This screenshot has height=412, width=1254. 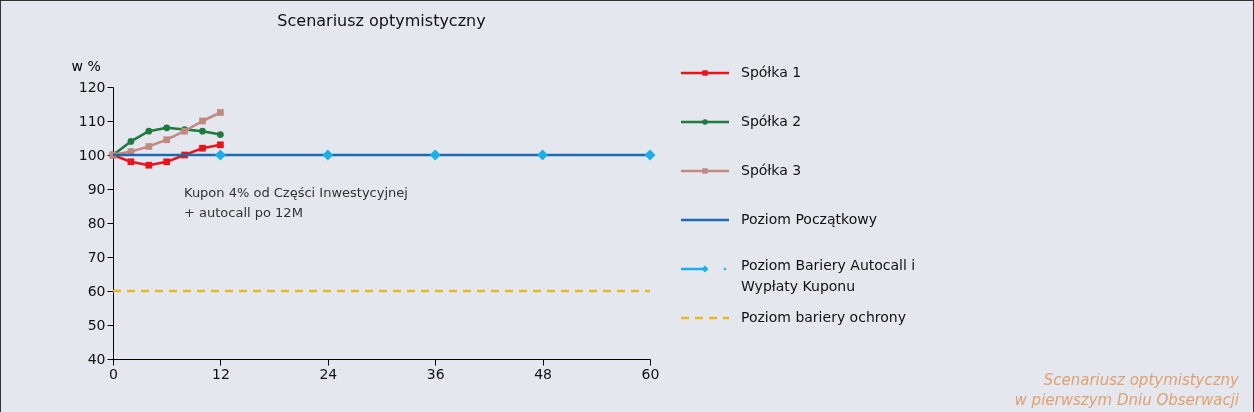 I want to click on x-tick-label: 0, so click(x=113, y=373).